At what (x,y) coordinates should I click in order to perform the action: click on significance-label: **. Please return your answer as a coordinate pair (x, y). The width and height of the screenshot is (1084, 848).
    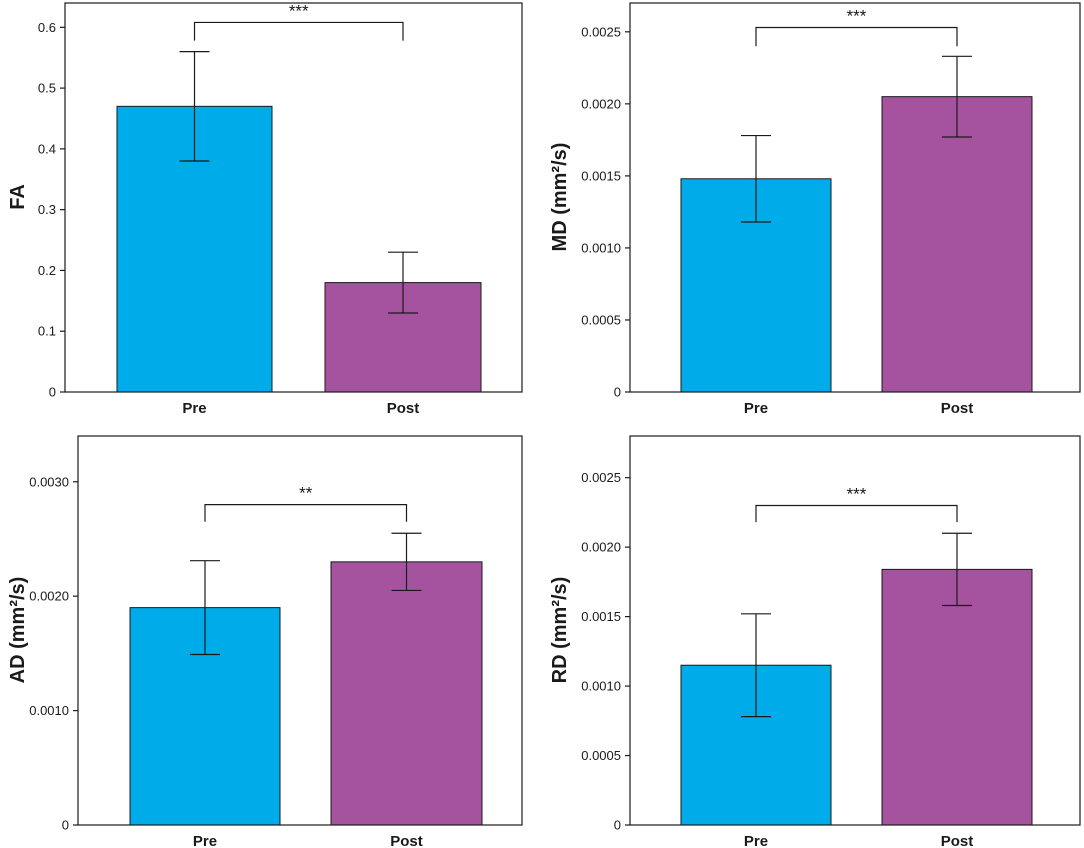
    Looking at the image, I should click on (306, 493).